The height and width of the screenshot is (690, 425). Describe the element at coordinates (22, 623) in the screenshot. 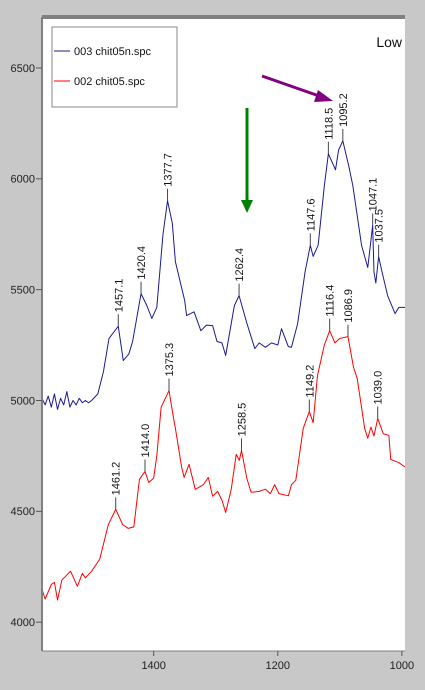

I see `y-tick-label: 4000` at that location.